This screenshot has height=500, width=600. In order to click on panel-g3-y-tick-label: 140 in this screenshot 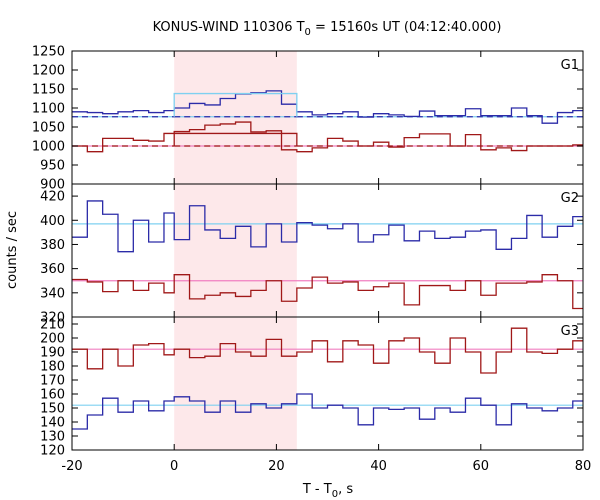, I will do `click(52, 423)`.